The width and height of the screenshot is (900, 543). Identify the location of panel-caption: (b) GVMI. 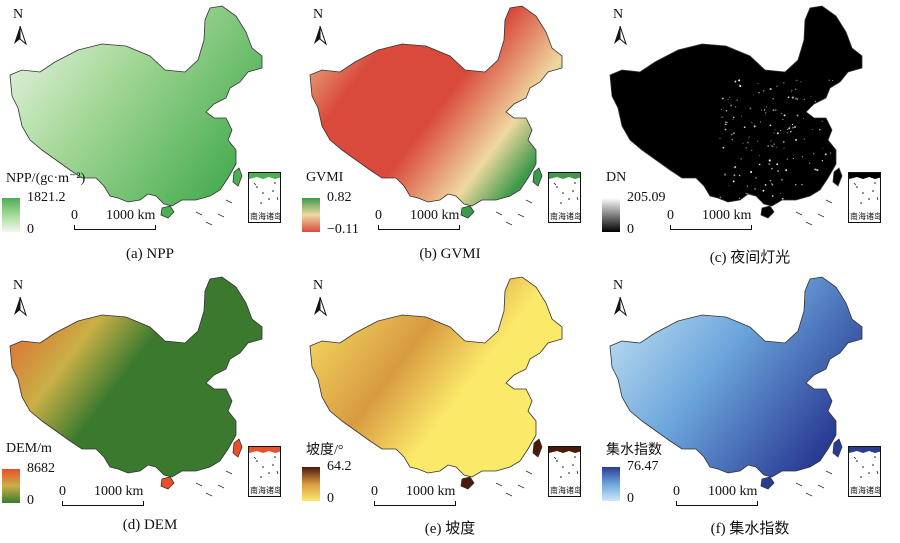
(450, 254).